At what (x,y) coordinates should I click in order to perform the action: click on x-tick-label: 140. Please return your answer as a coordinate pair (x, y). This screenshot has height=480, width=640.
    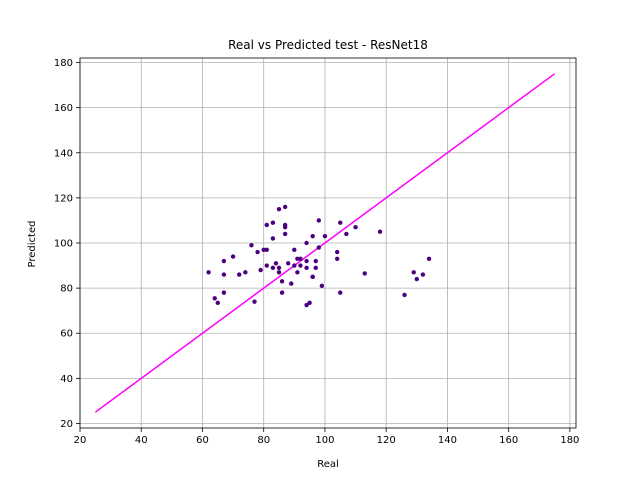
    Looking at the image, I should click on (447, 440).